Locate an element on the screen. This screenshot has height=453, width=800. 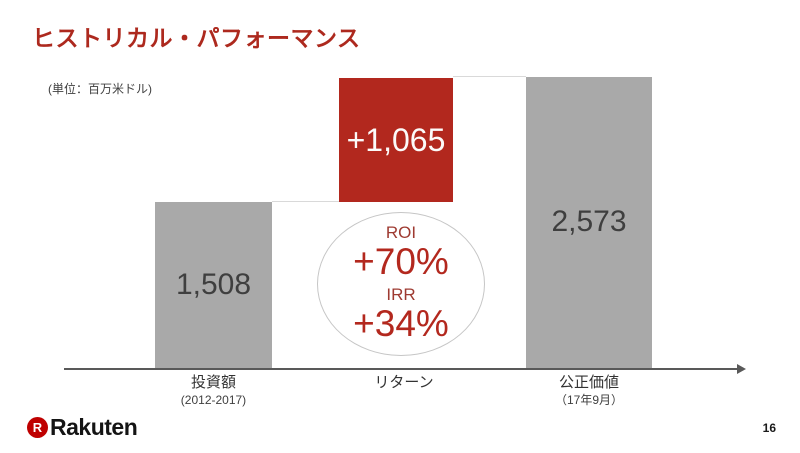
rakuten-logo-r-icon: R is located at coordinates (37, 427).